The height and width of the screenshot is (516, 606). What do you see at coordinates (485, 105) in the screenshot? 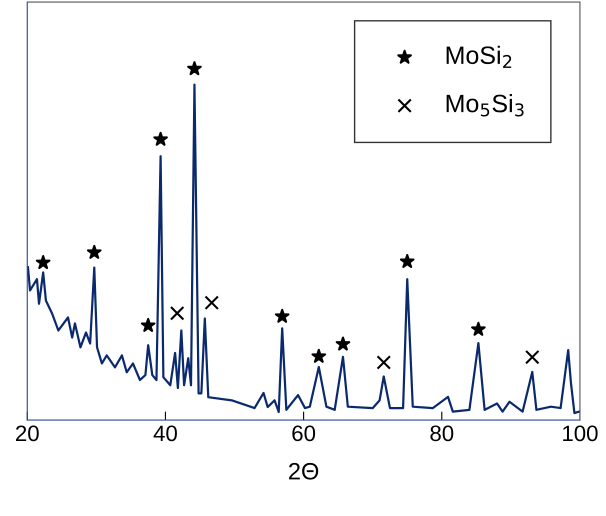
I see `legend-label: Mo$_{5}$Si$_{3}$` at bounding box center [485, 105].